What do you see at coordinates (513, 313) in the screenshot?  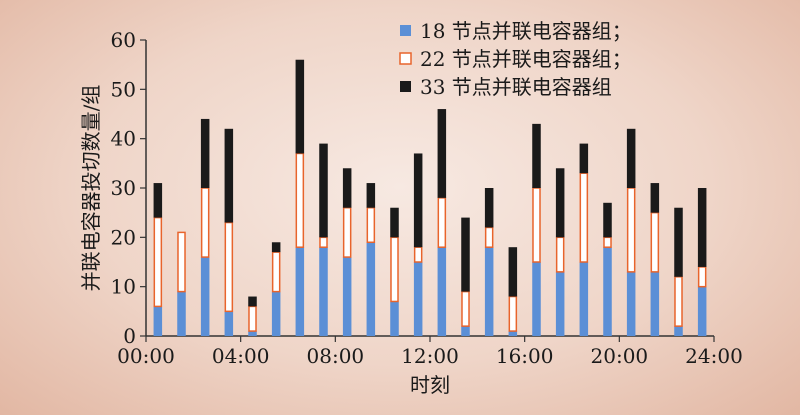 I see `bar-series2-slot16` at bounding box center [513, 313].